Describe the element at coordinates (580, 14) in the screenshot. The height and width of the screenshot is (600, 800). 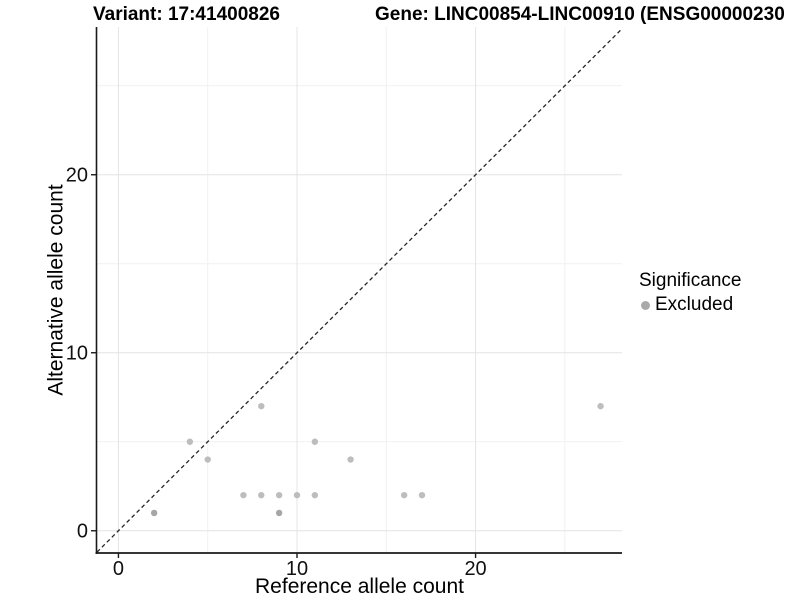
I see `gene-title: Gene: LINC00854-LINC00910 (ENSG00000230` at that location.